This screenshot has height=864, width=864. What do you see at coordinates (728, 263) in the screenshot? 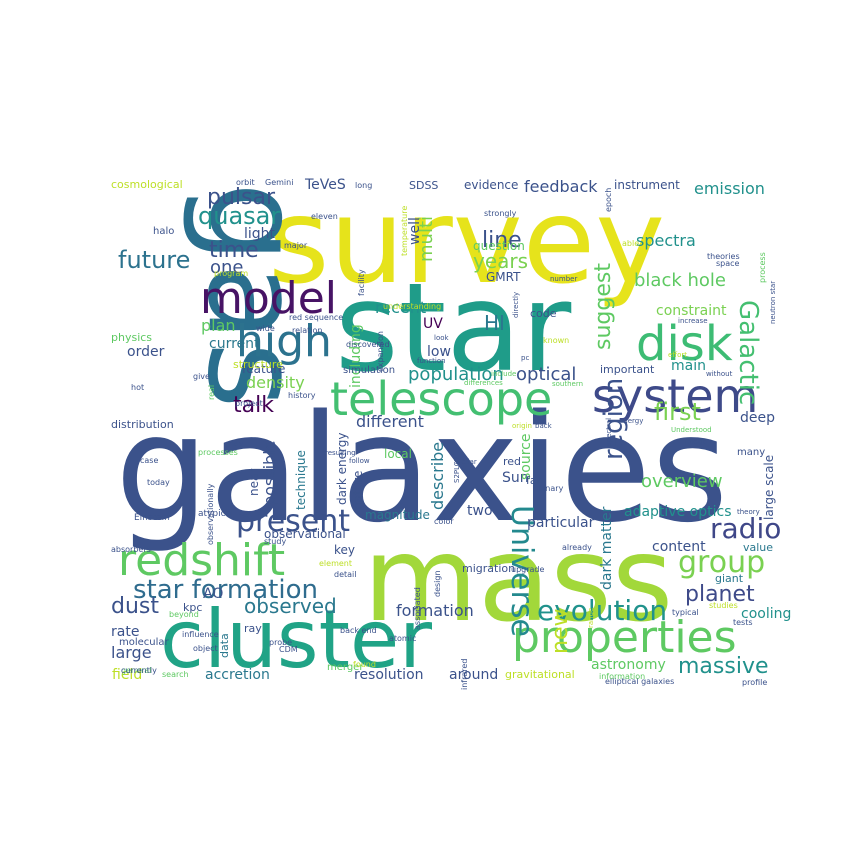
I see `word-space: space` at bounding box center [728, 263].